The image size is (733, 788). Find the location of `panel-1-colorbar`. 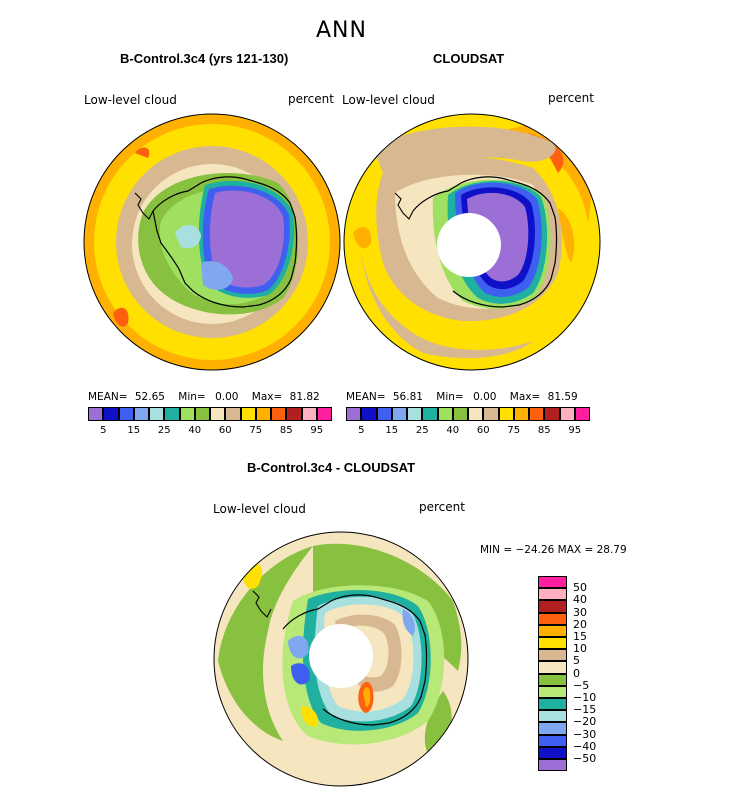

panel-1-colorbar is located at coordinates (210, 414).